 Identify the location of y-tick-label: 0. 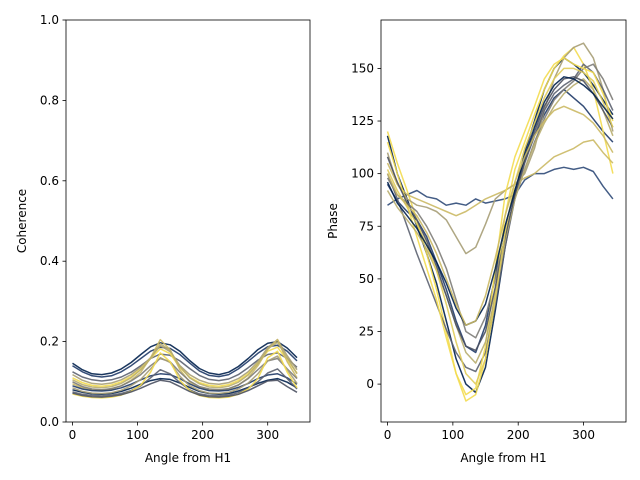
(370, 384).